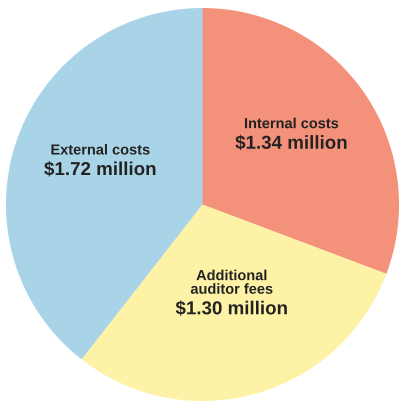  I want to click on slice-label: Additional auditor fees, so click(231, 282).